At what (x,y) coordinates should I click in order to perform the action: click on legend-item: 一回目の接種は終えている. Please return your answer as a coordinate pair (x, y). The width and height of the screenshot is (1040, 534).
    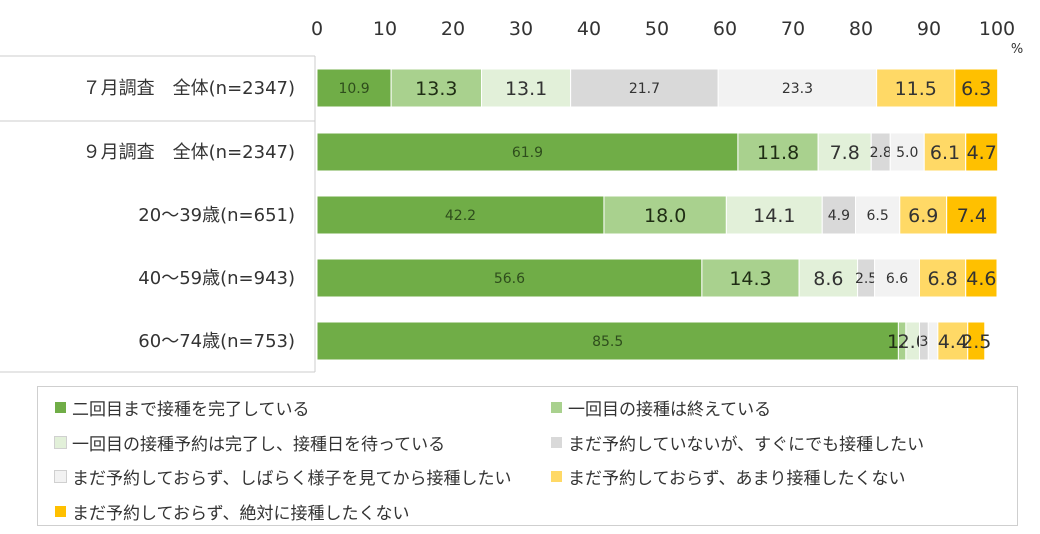
    Looking at the image, I should click on (661, 407).